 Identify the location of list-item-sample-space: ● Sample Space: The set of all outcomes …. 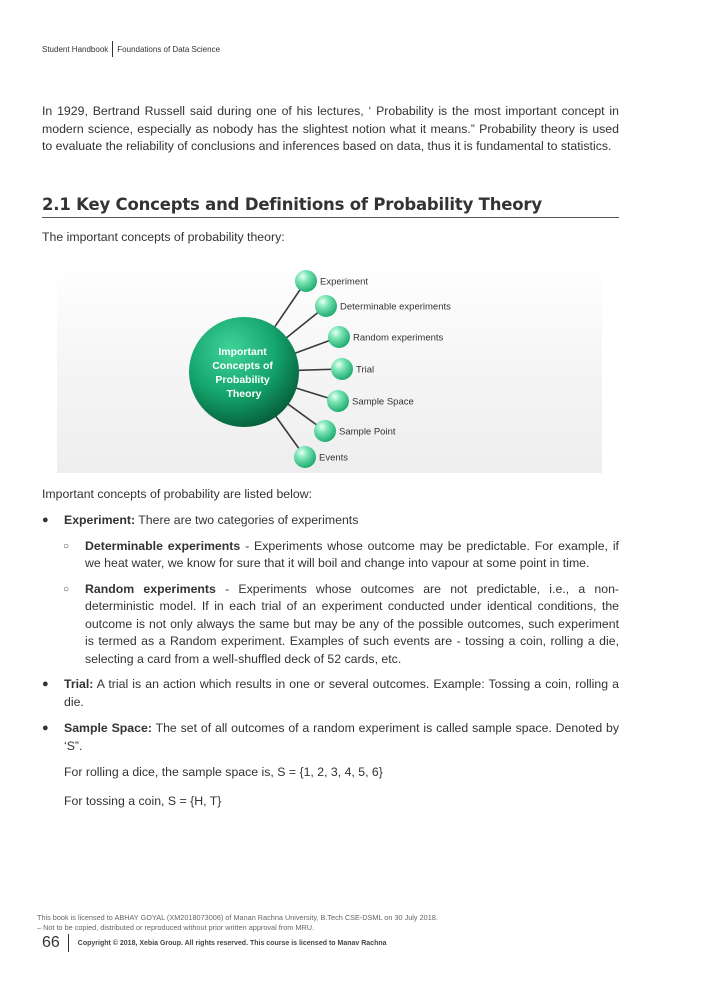
(330, 737).